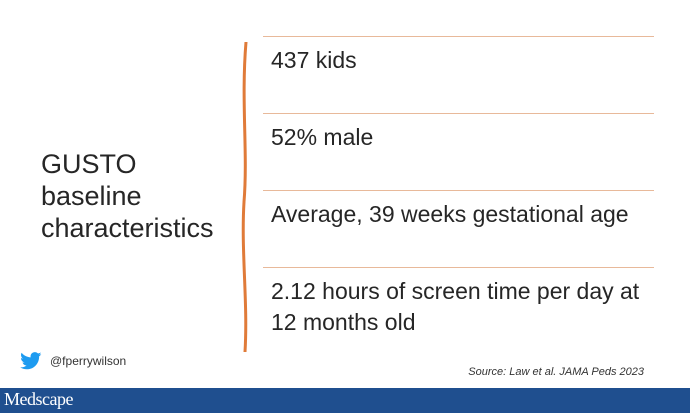  What do you see at coordinates (345, 400) in the screenshot?
I see `footer-bar: Medscape` at bounding box center [345, 400].